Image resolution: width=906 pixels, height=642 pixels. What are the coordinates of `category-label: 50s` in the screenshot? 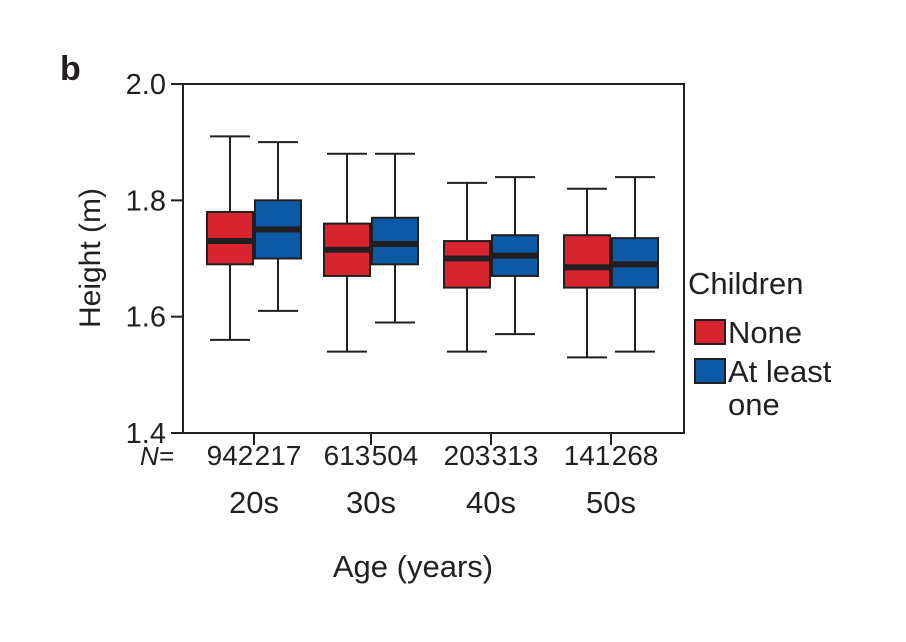 It's located at (611, 502).